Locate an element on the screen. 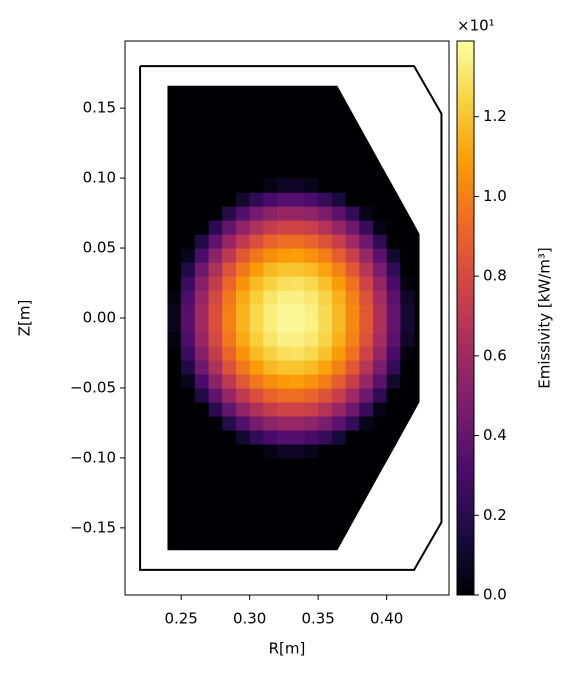 The width and height of the screenshot is (573, 676). colorbar-label: Emissivity [kW/m³] is located at coordinates (545, 318).